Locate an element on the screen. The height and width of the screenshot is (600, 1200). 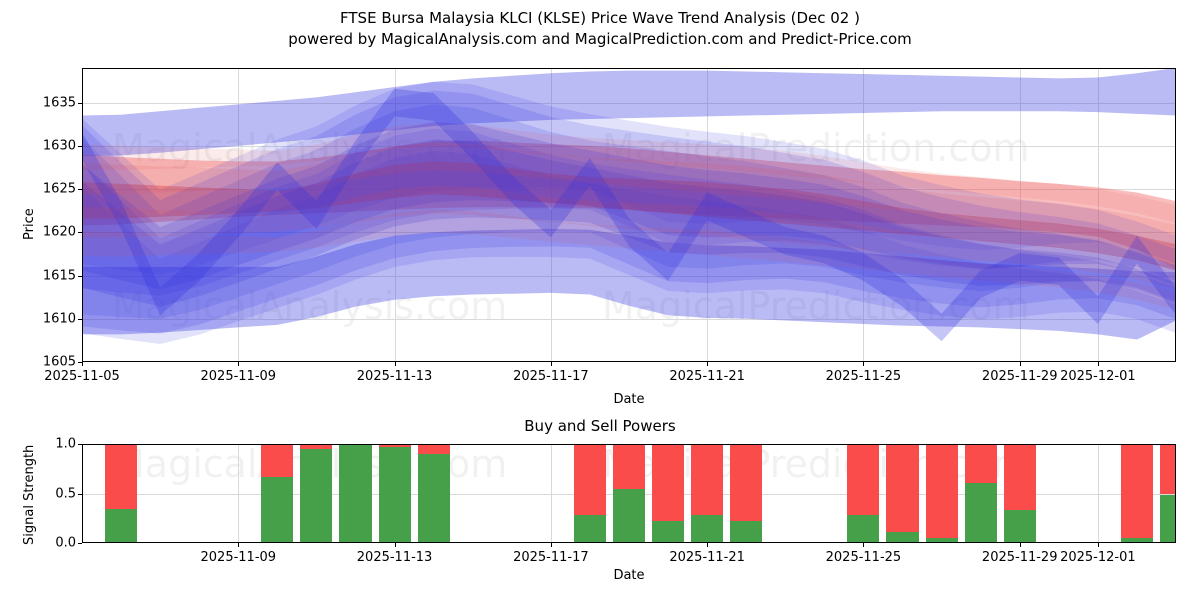
y-tick-label: 1615 is located at coordinates (59, 276).